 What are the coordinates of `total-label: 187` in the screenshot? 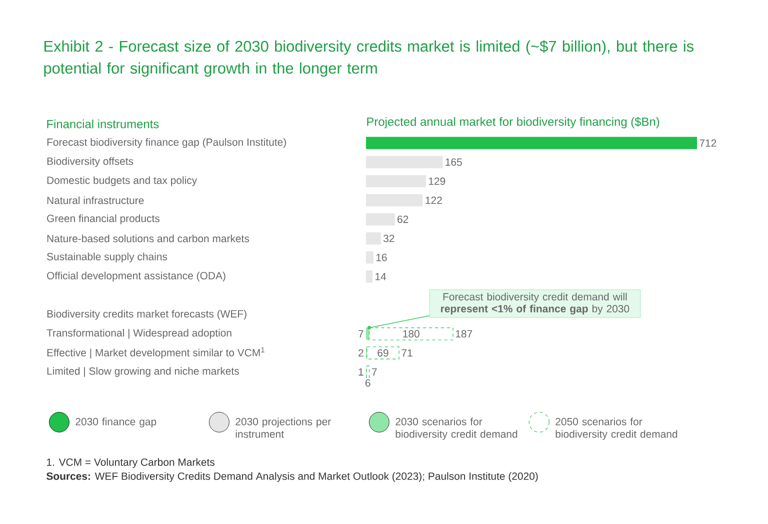 It's located at (464, 334).